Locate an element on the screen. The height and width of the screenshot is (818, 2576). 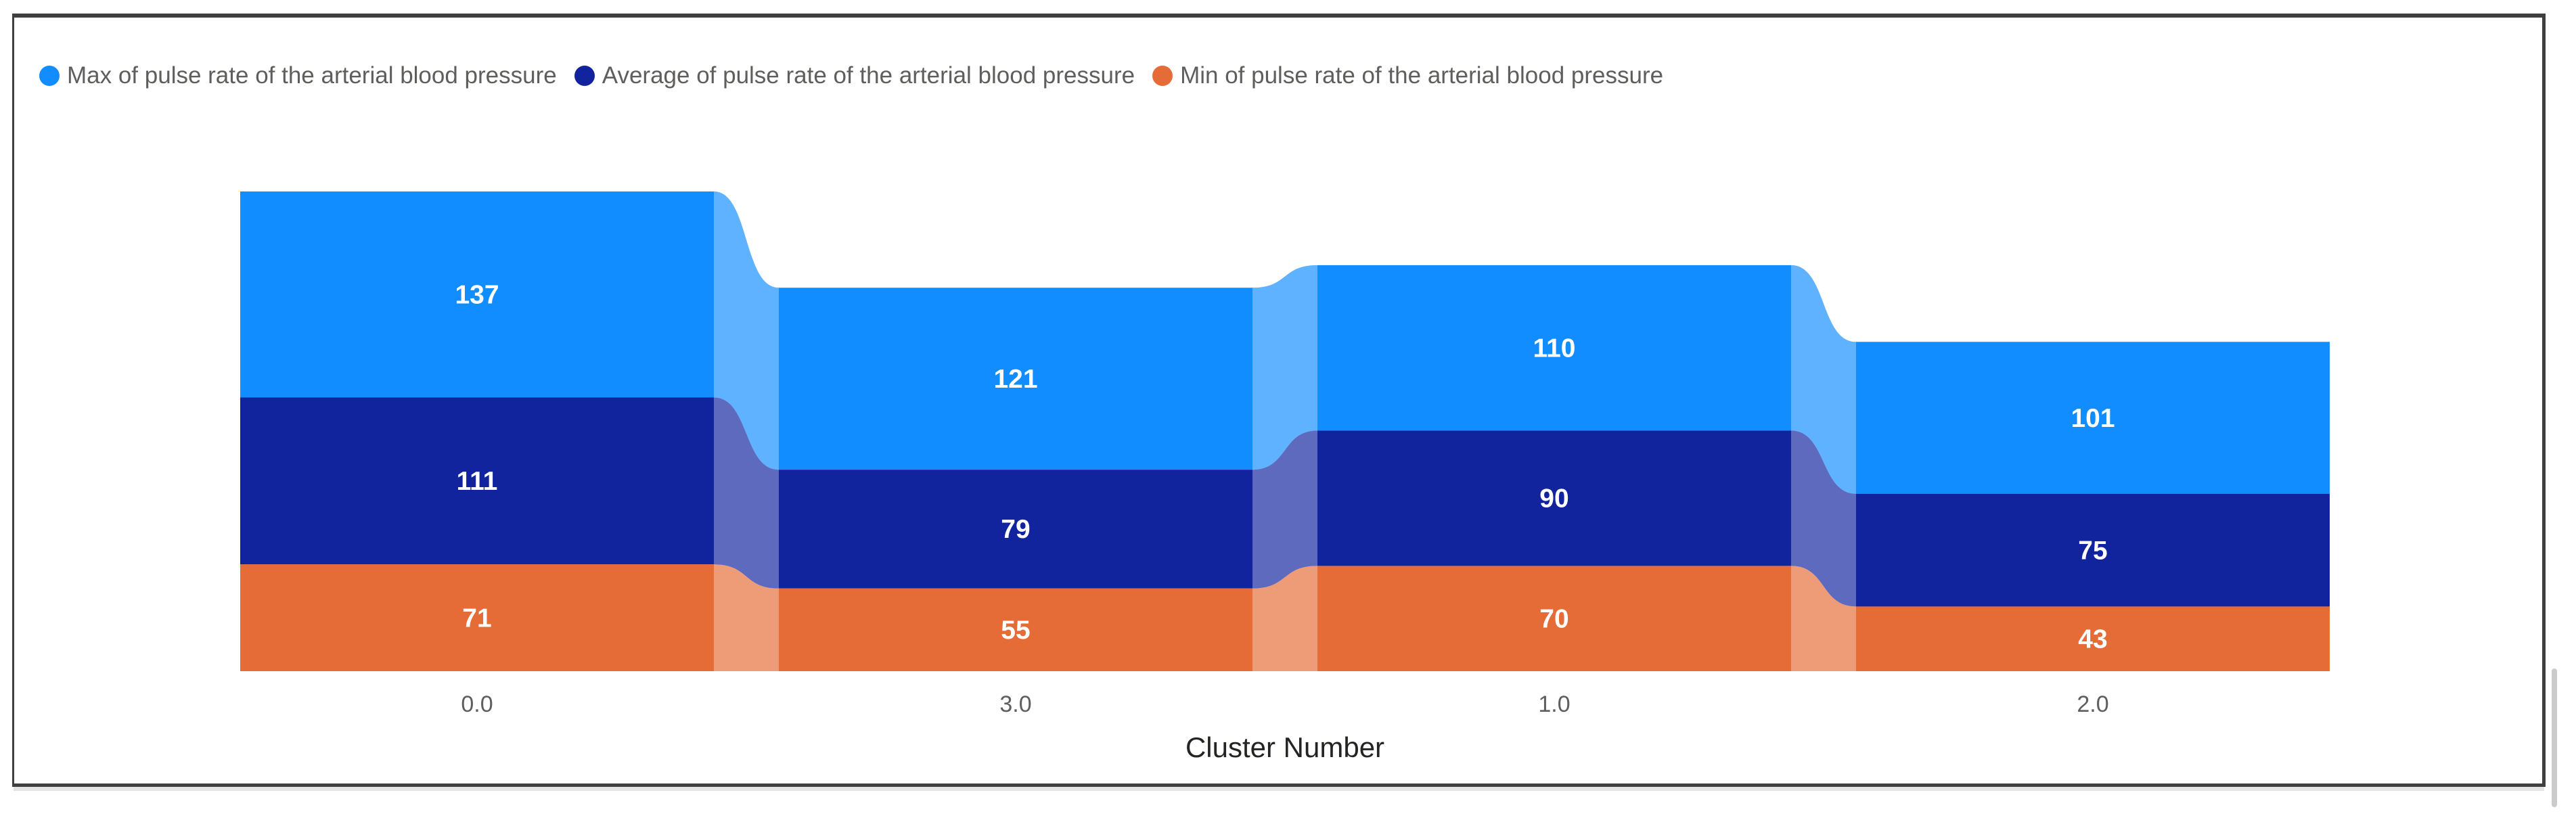
bar-value-label: 79 is located at coordinates (1015, 529).